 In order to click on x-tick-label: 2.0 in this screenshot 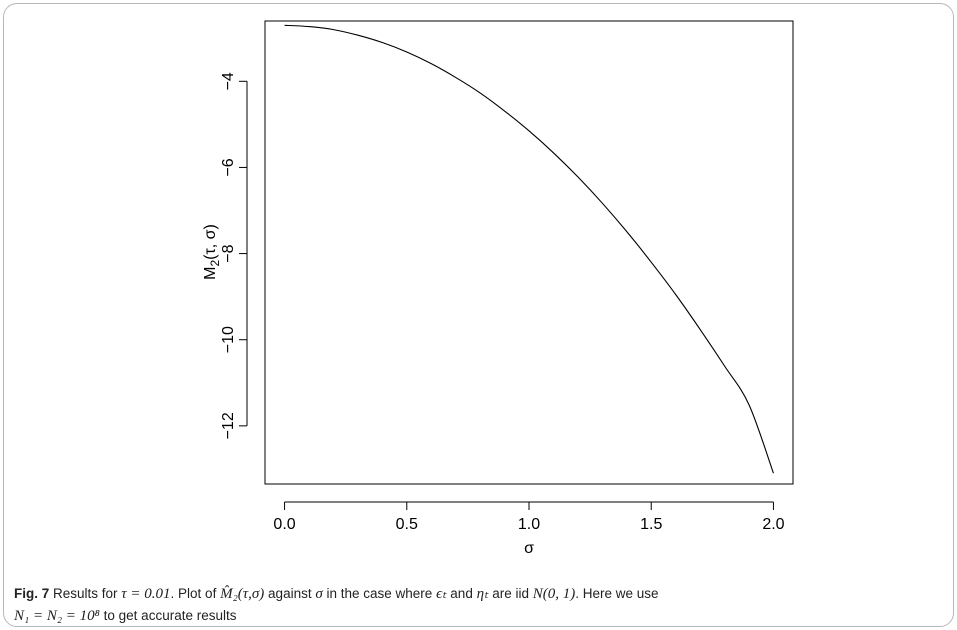, I will do `click(773, 524)`.